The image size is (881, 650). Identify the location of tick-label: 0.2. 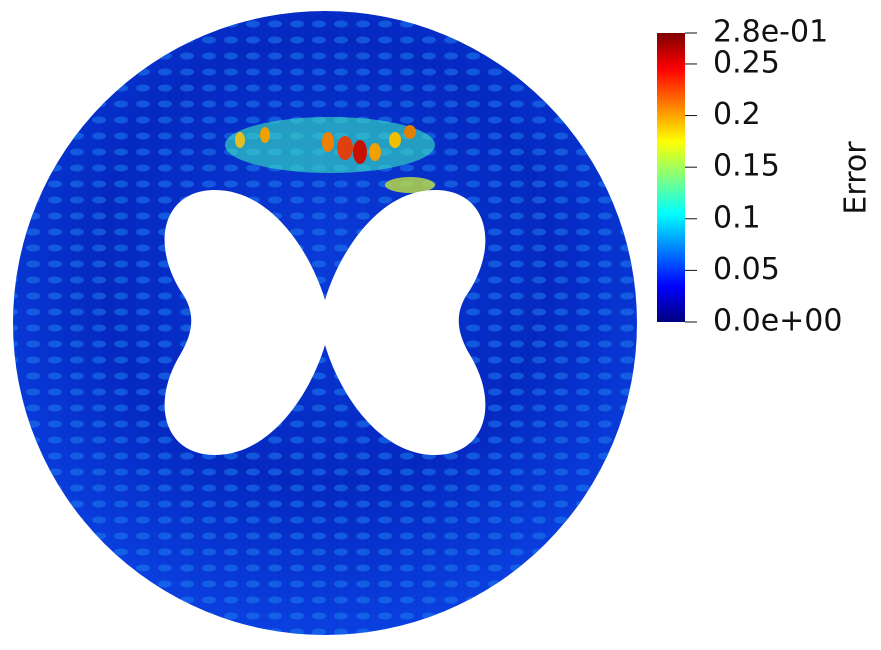
(737, 114).